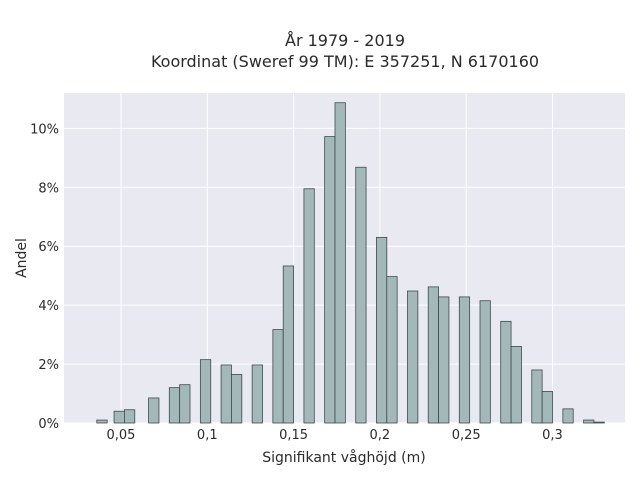 The image size is (640, 480). I want to click on x-tick-label: 0,15, so click(293, 435).